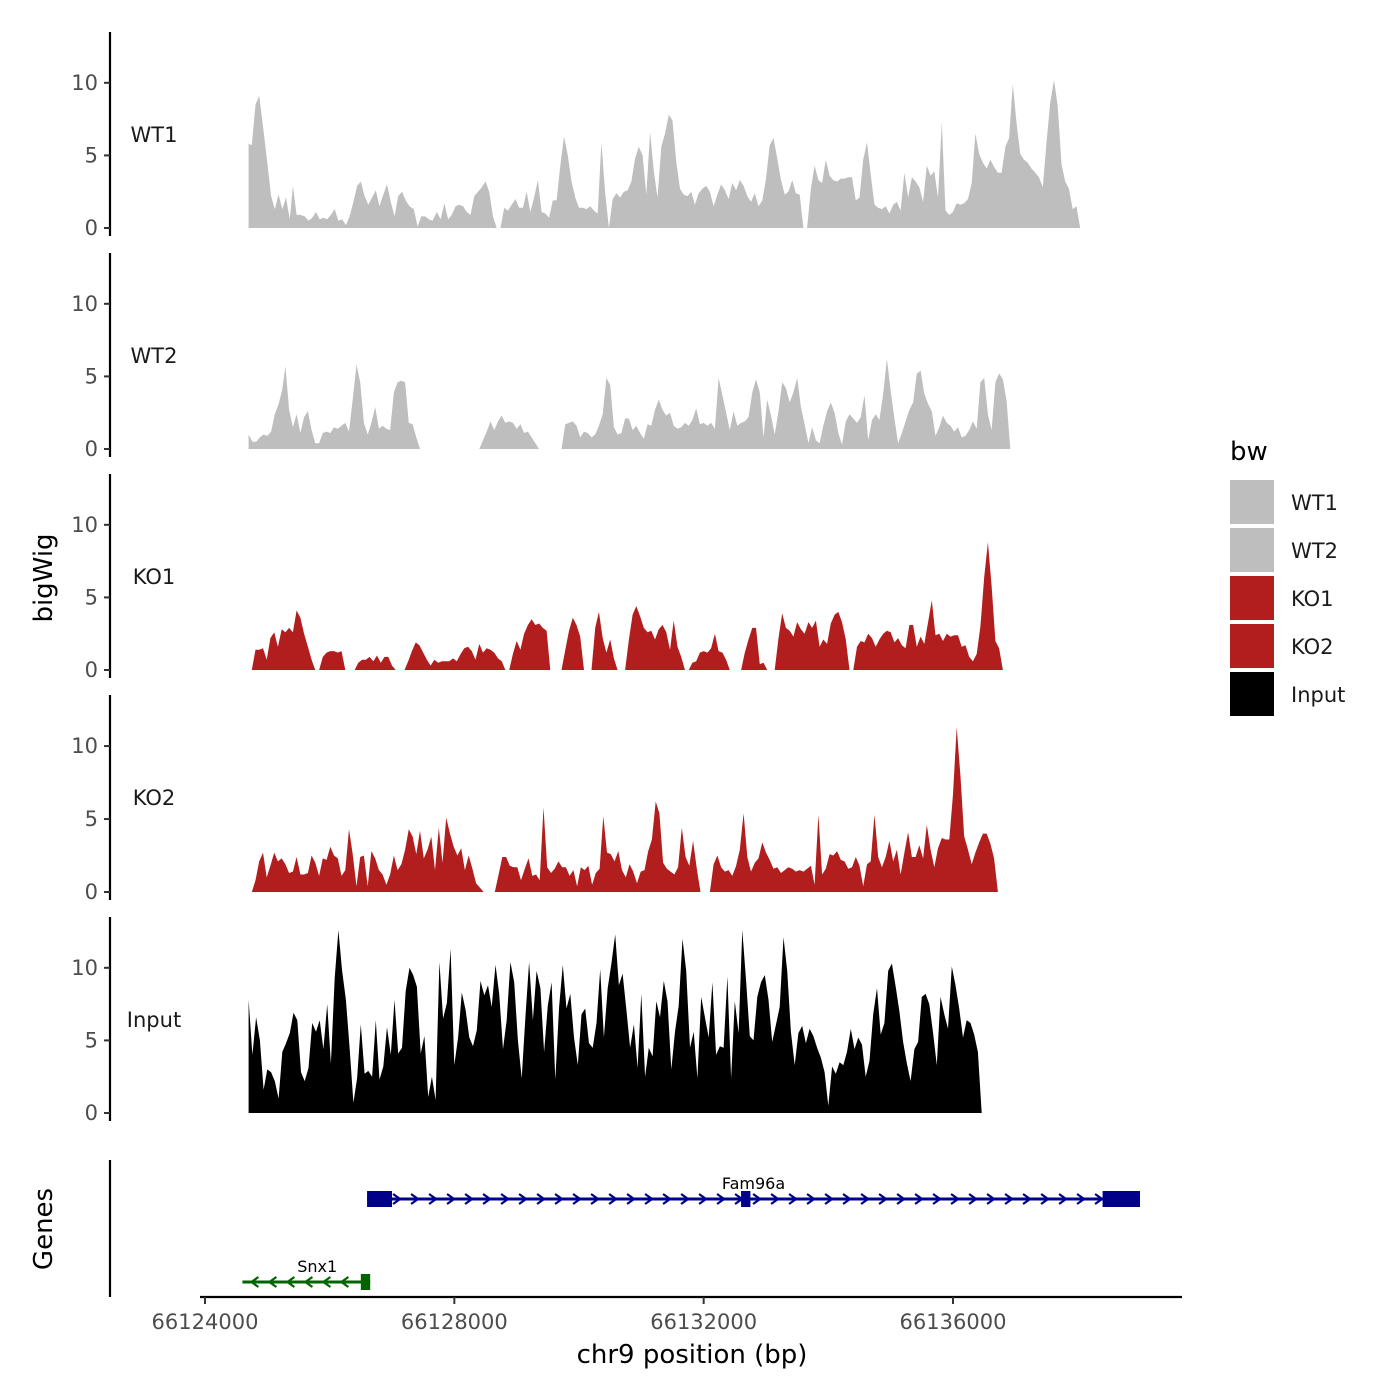  What do you see at coordinates (44, 1229) in the screenshot?
I see `genes-axis-title: Genes` at bounding box center [44, 1229].